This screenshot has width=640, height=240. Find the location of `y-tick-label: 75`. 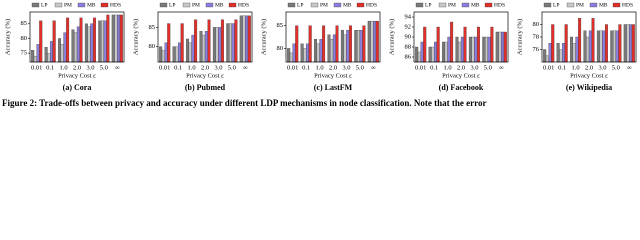

y-tick-label: 75 is located at coordinates (24, 53).